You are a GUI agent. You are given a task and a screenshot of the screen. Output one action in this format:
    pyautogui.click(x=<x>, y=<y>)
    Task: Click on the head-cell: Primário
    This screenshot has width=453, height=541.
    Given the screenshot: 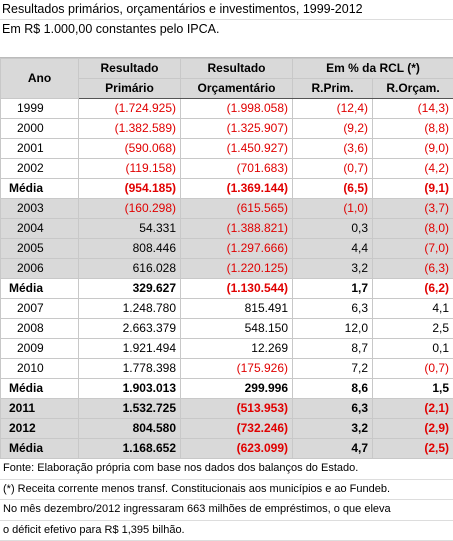 What is the action you would take?
    pyautogui.click(x=129, y=88)
    